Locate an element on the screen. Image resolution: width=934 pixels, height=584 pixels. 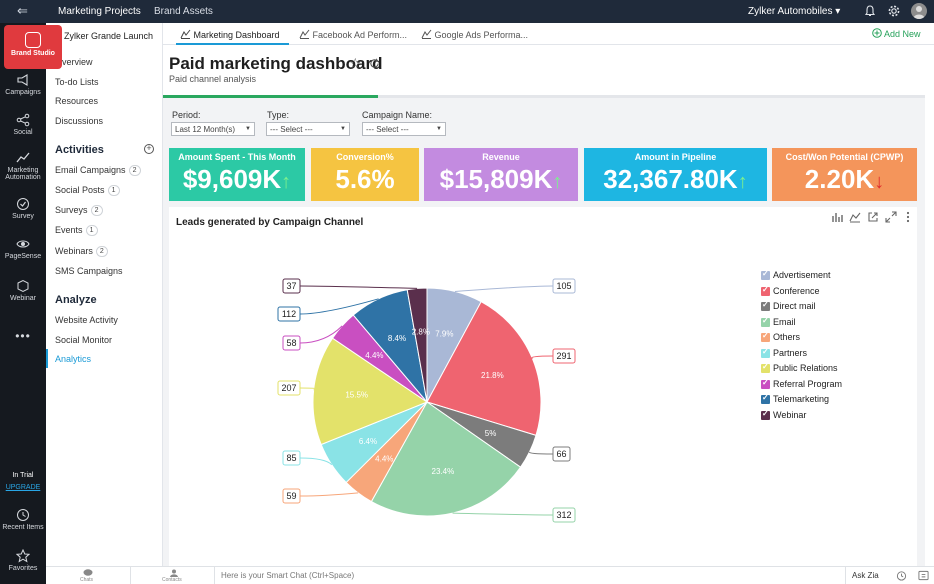
project-name: Zylker Grande Launch is located at coordinates (109, 36).